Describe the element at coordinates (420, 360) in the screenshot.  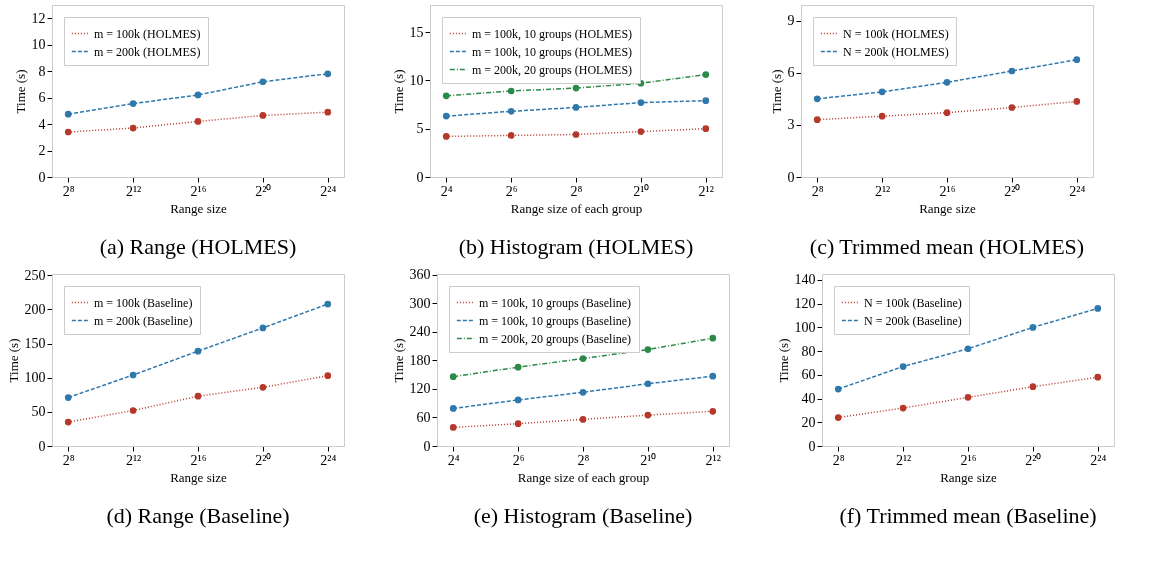
I see `y-tick-label: 180` at that location.